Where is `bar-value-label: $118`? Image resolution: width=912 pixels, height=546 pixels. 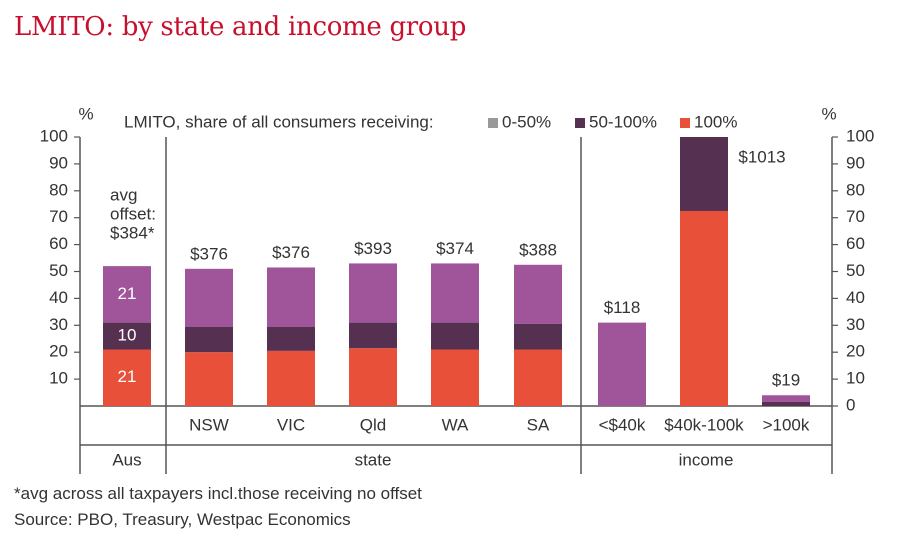
bar-value-label: $118 is located at coordinates (622, 307).